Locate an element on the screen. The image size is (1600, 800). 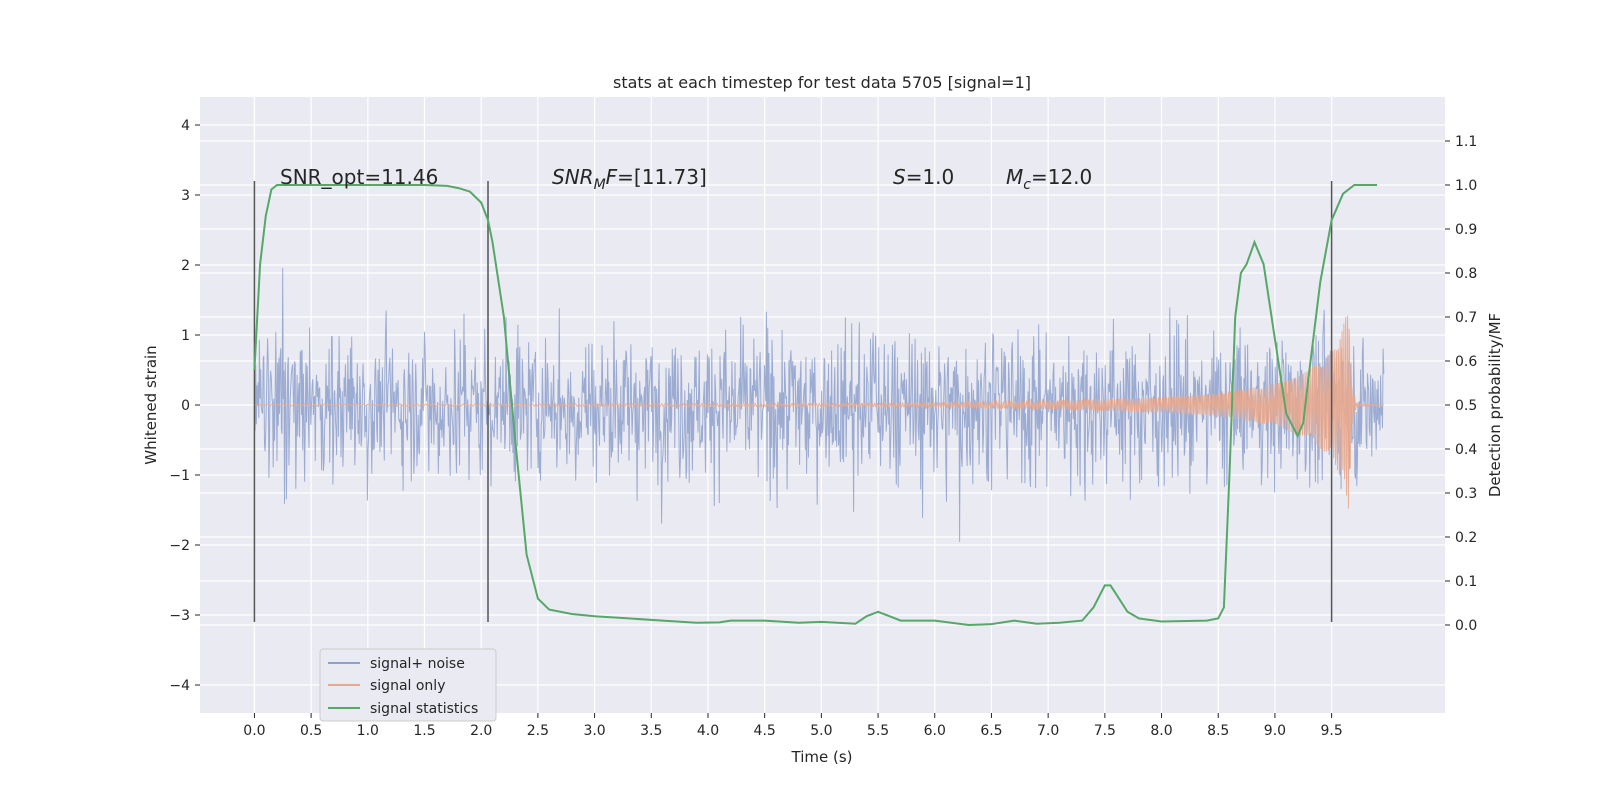
x-tick-label: 0.5 is located at coordinates (311, 731).